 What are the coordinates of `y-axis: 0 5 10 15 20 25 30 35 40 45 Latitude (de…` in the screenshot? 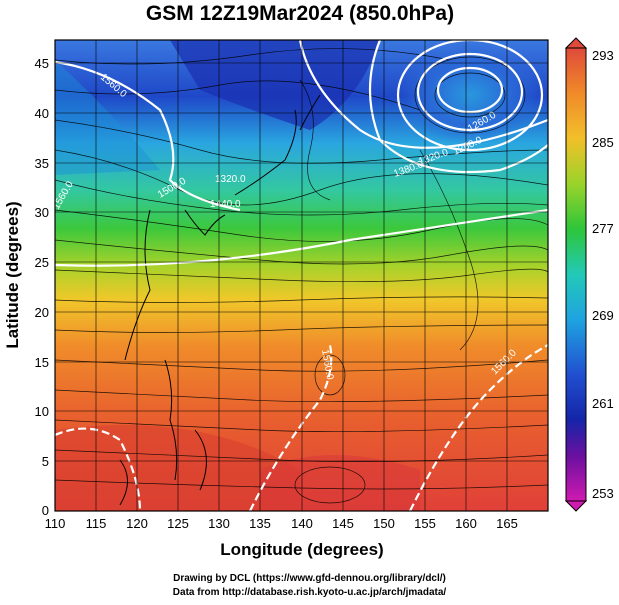 It's located at (26, 287).